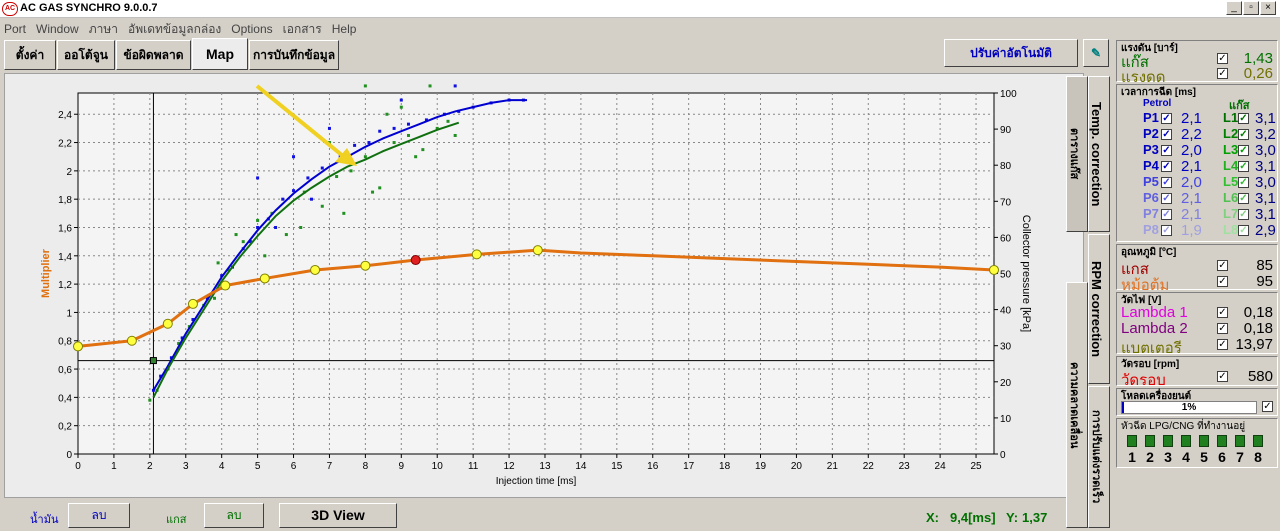  What do you see at coordinates (252, 29) in the screenshot?
I see `menu-options: Options` at bounding box center [252, 29].